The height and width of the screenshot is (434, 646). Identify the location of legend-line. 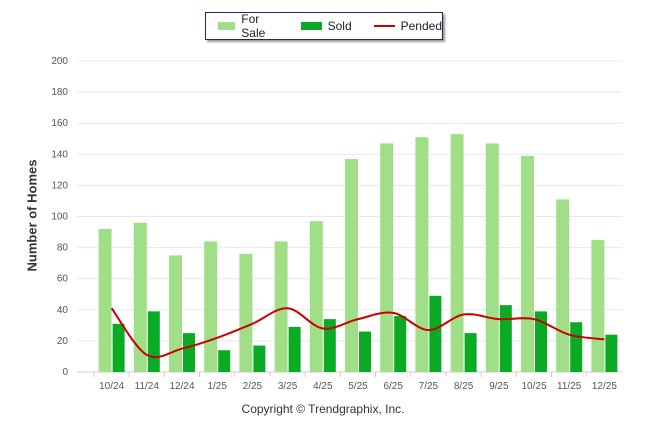
(384, 26).